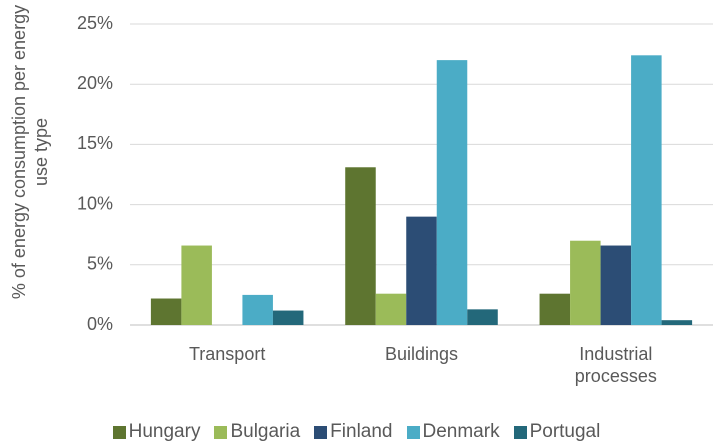 This screenshot has width=713, height=443. Describe the element at coordinates (565, 431) in the screenshot. I see `legend-label: Portugal` at that location.